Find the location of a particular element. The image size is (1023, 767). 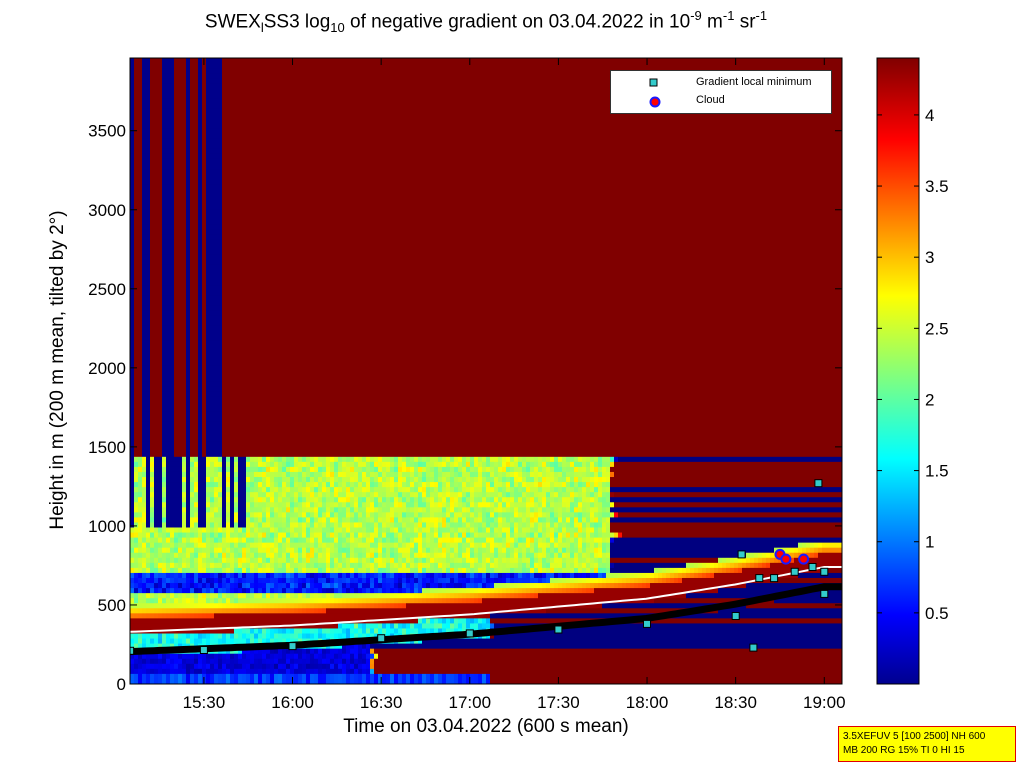

square-marker-icon is located at coordinates (653, 82).